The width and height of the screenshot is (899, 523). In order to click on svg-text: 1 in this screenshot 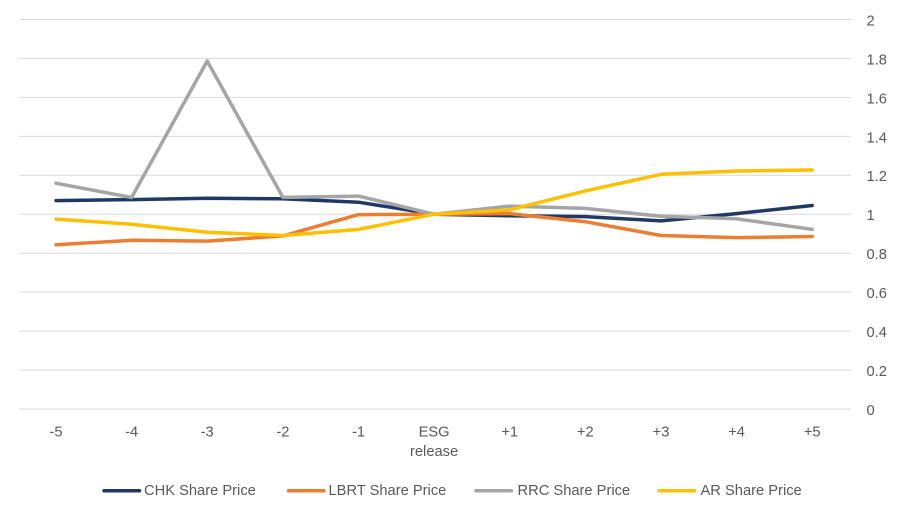, I will do `click(871, 216)`.